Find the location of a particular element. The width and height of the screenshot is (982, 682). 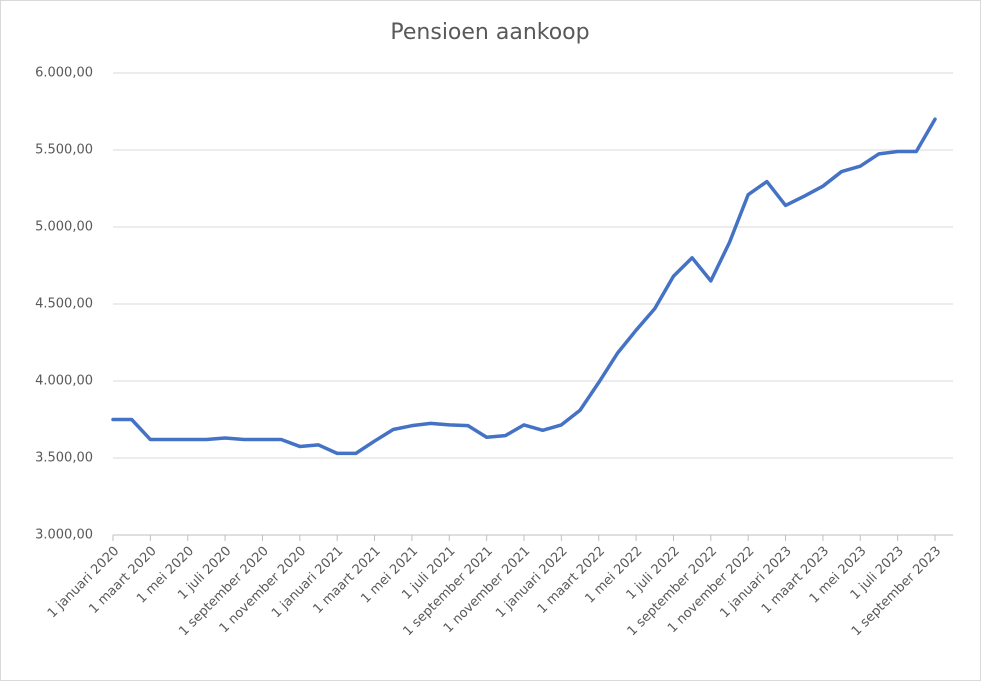

chart-title: Pensioen aankoop is located at coordinates (489, 32).